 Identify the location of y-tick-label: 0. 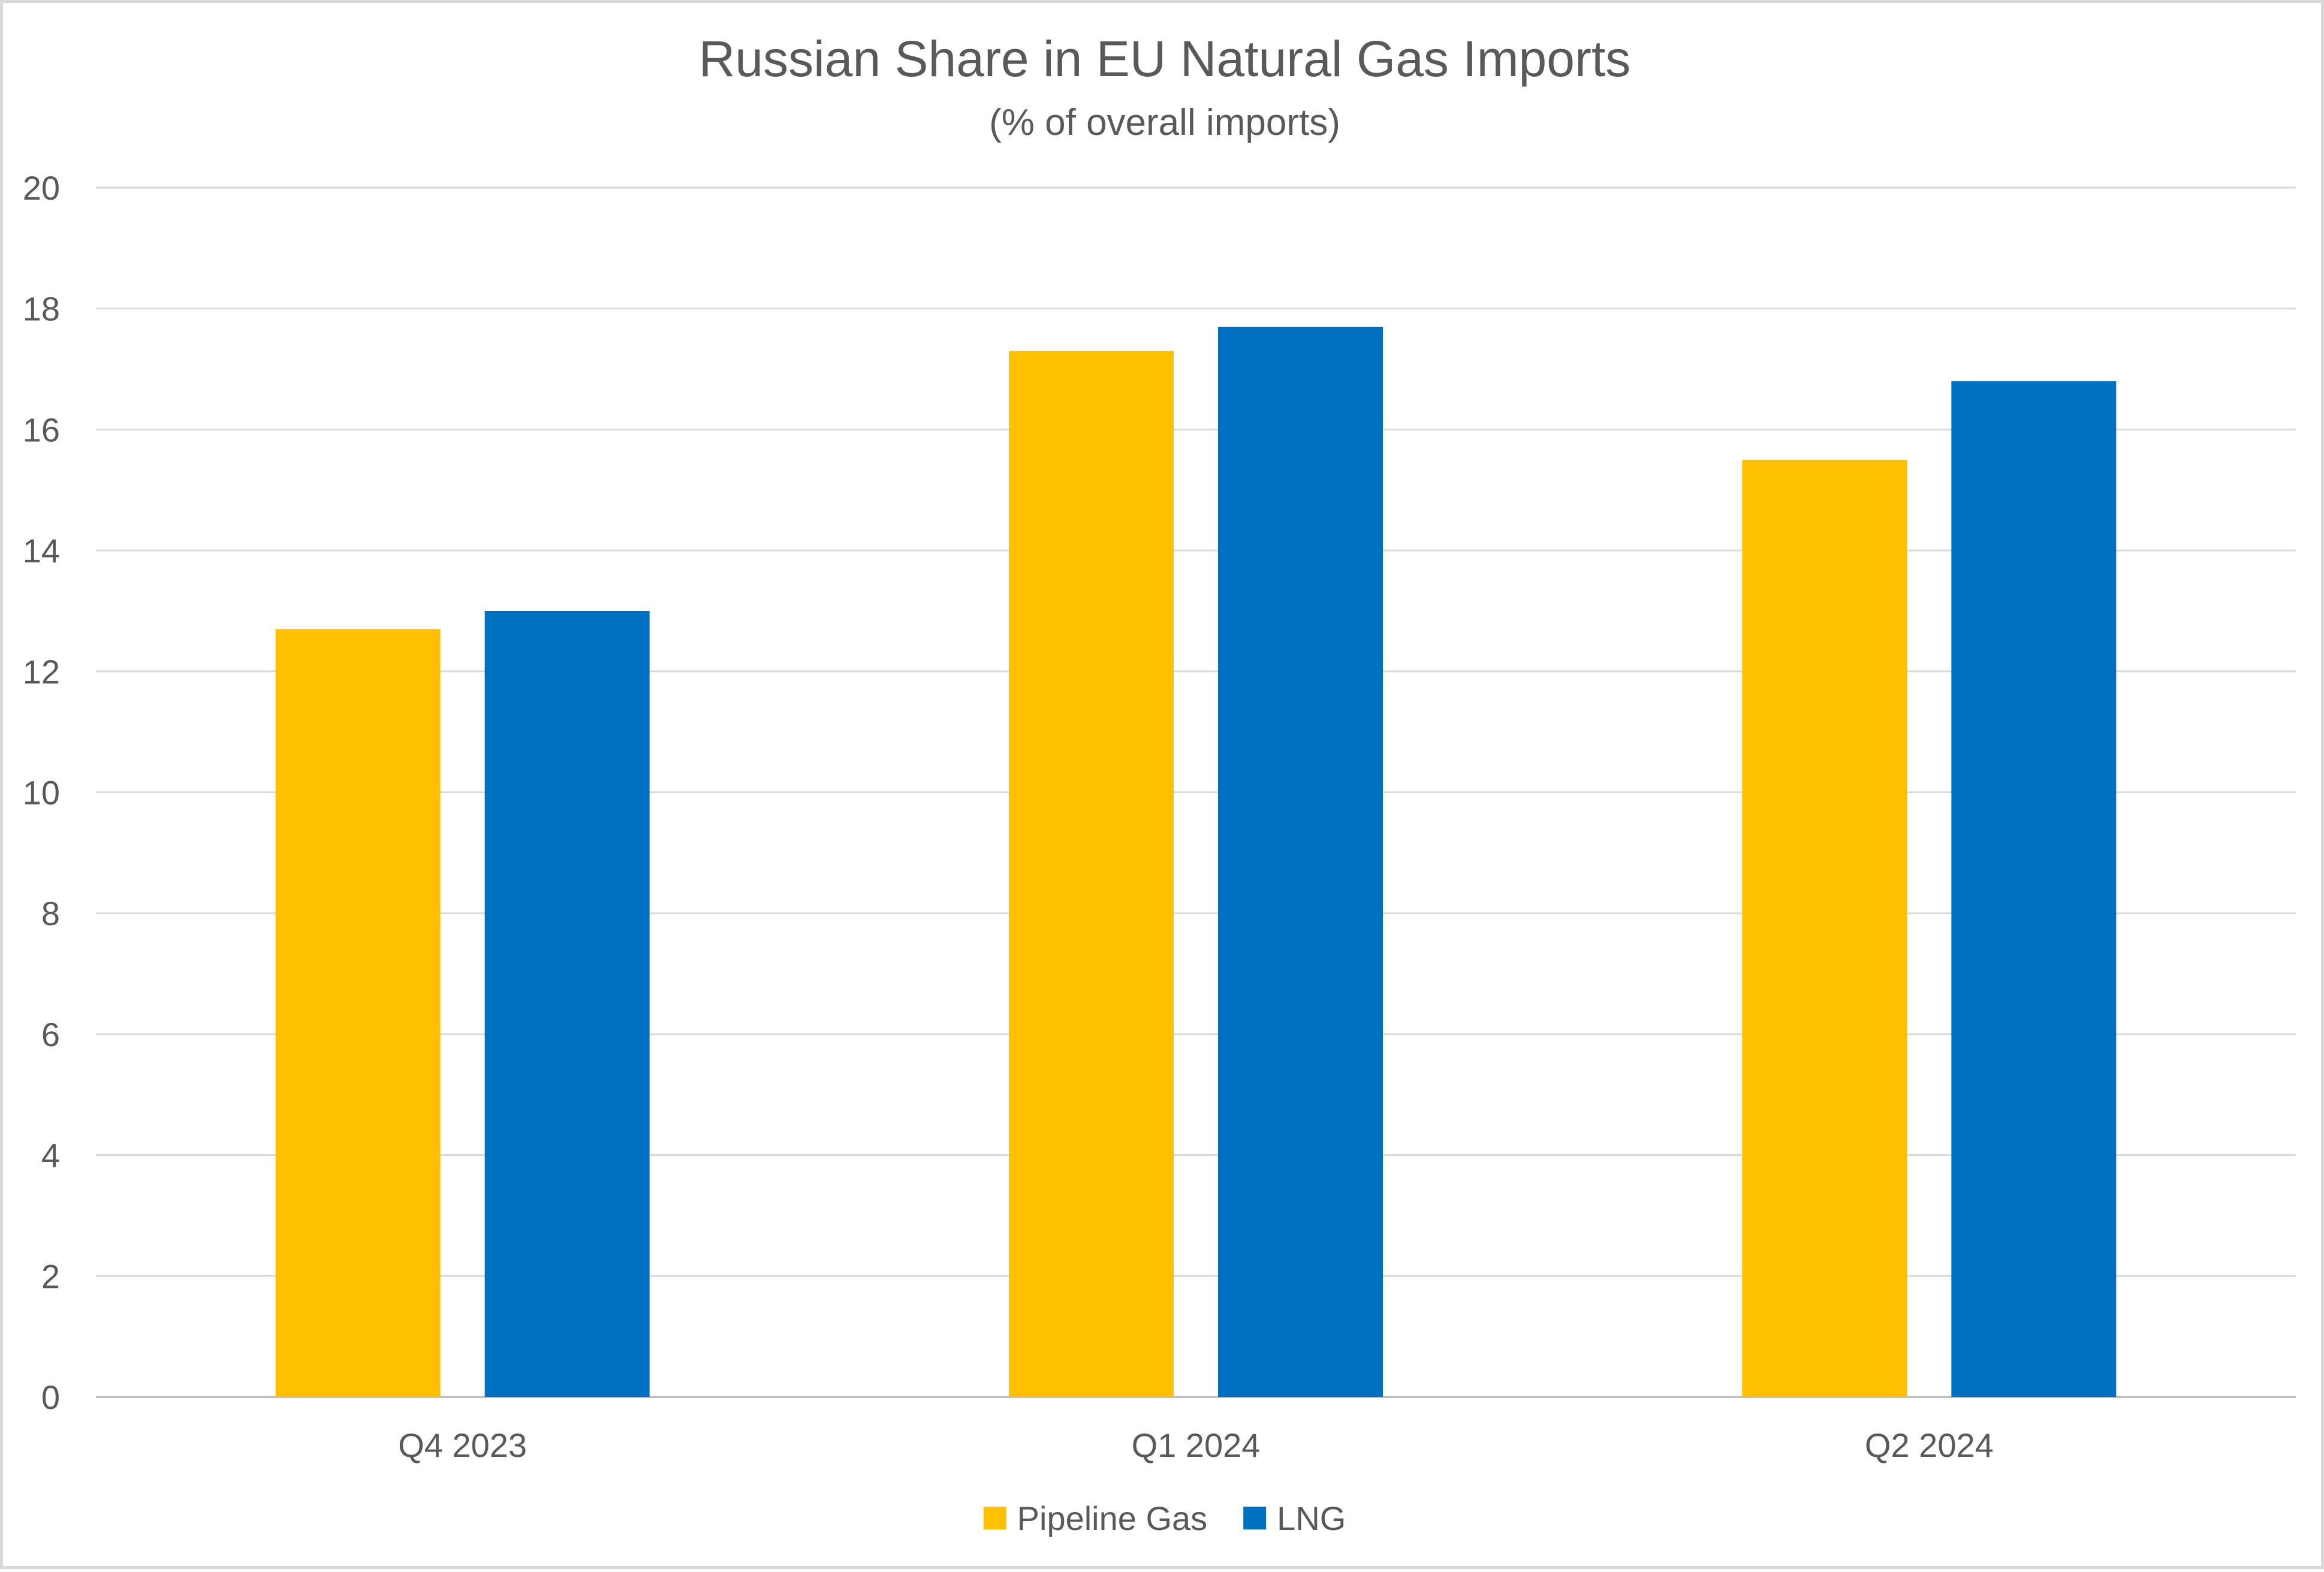
(50, 1397).